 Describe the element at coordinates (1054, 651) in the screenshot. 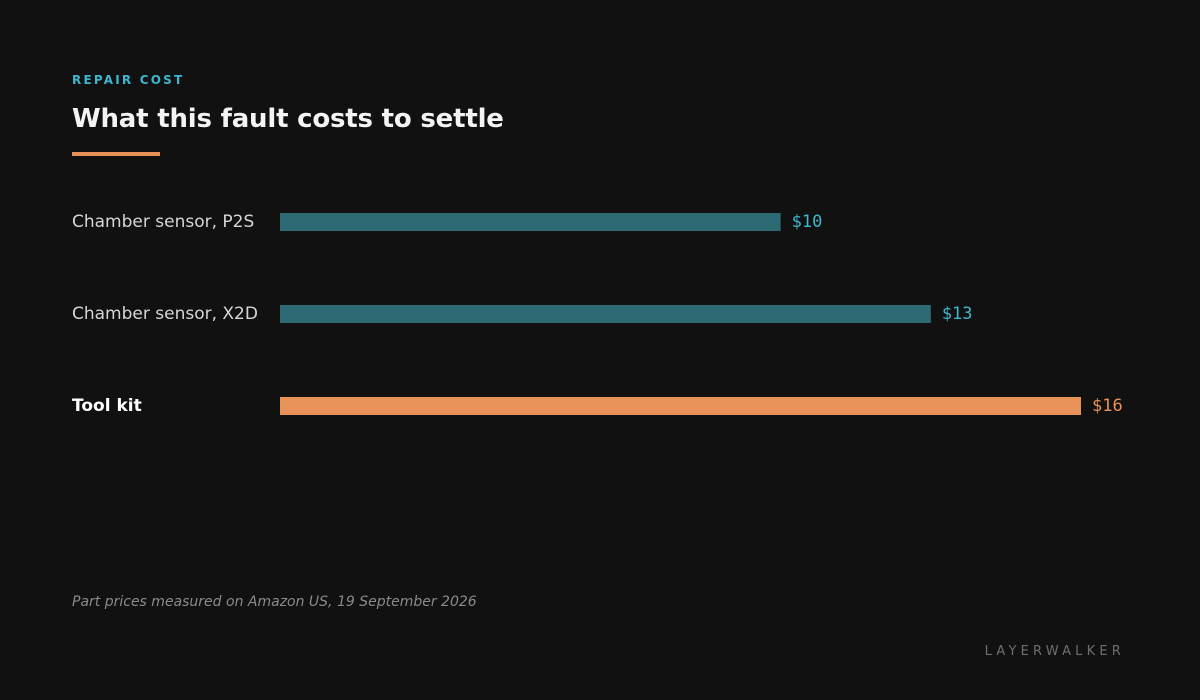

I see `brand-wordmark: LAYERWALKER` at that location.